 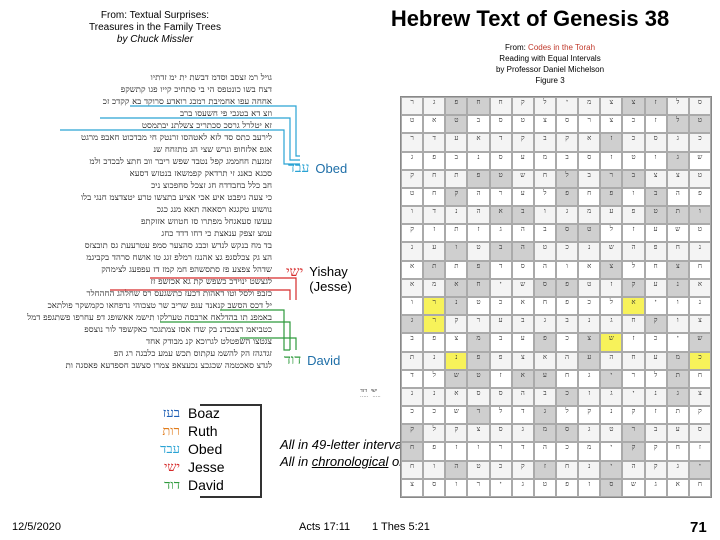 I want to click on legend-heb-david: דוד, so click(x=172, y=485).